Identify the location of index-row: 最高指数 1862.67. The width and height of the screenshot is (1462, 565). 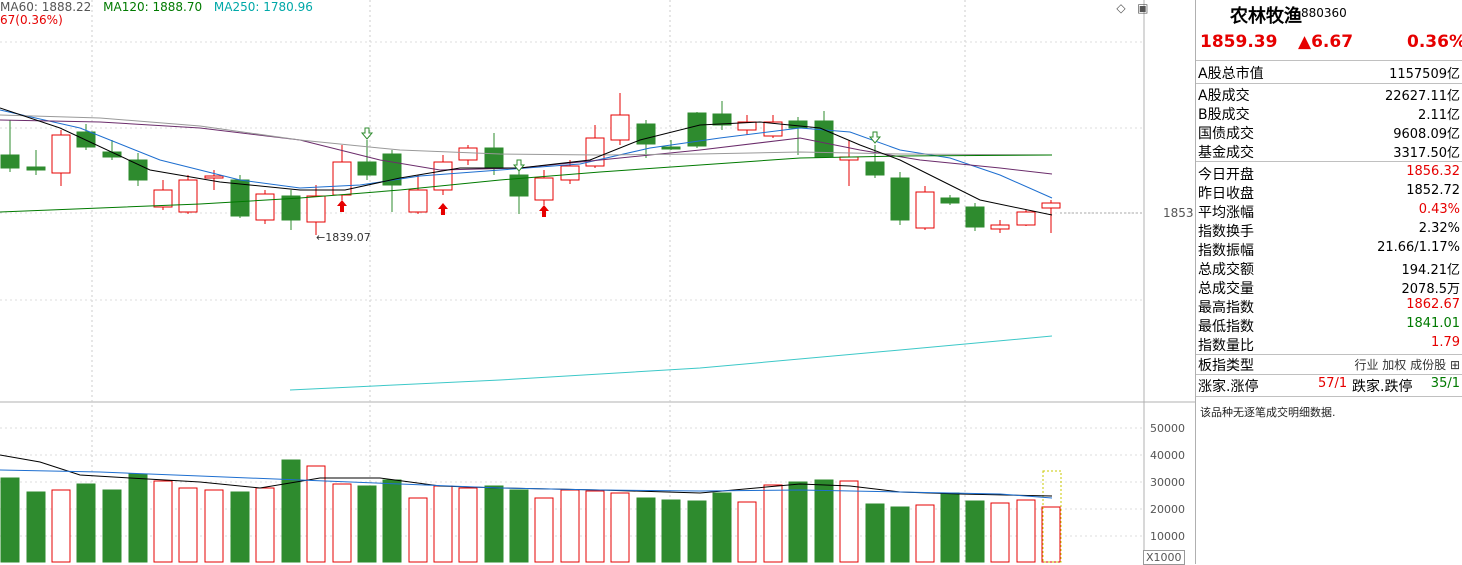
(1329, 306).